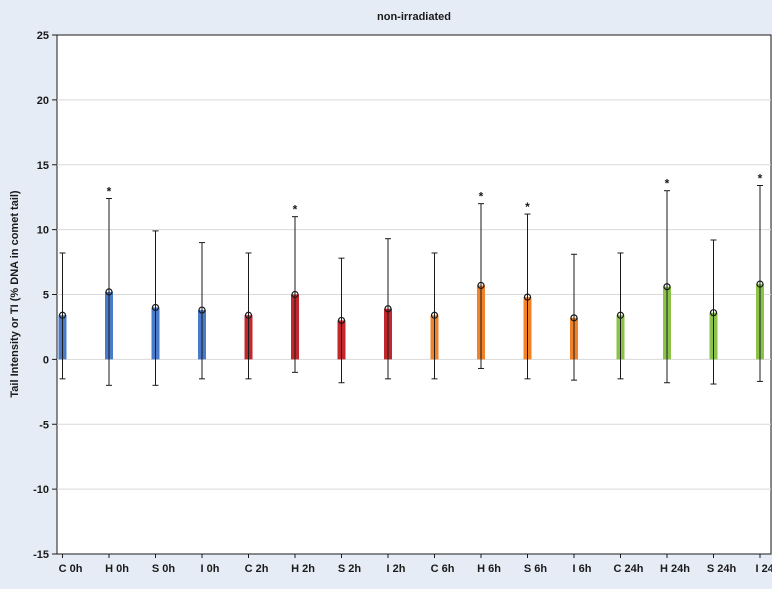  Describe the element at coordinates (210, 569) in the screenshot. I see `x-tick-label: I 0h` at that location.